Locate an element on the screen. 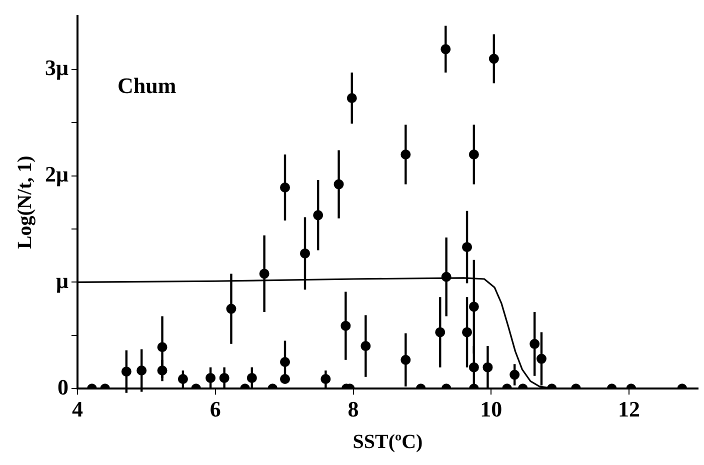  x-tick-label: 10 is located at coordinates (491, 409).